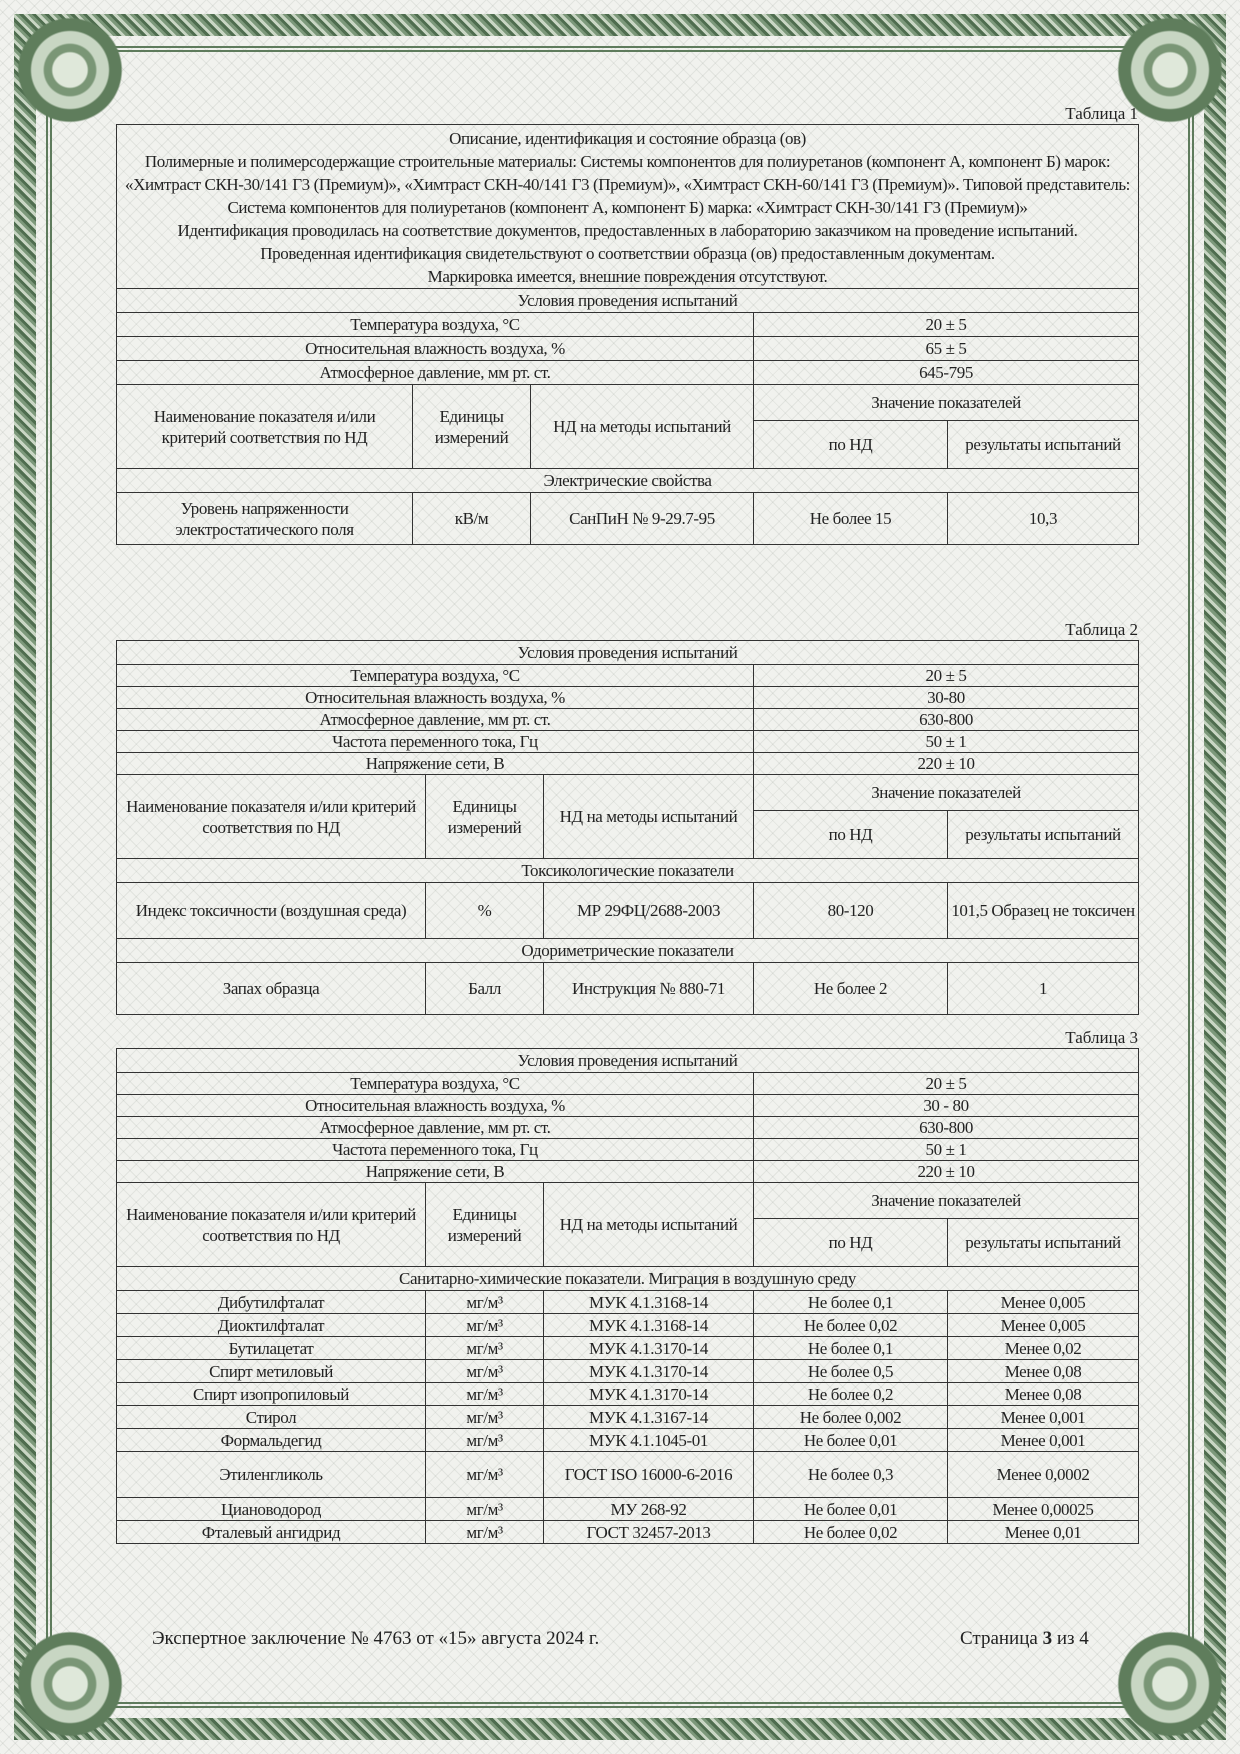 The height and width of the screenshot is (1754, 1240). What do you see at coordinates (946, 348) in the screenshot?
I see `condition-value: 65 ± 5` at bounding box center [946, 348].